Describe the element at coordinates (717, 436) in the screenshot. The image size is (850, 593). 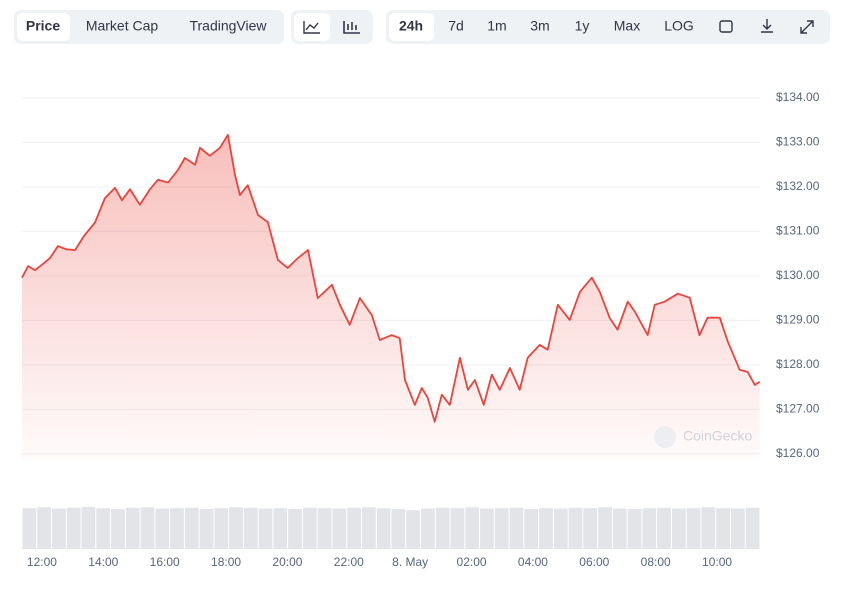
I see `watermark: CoinGecko` at that location.